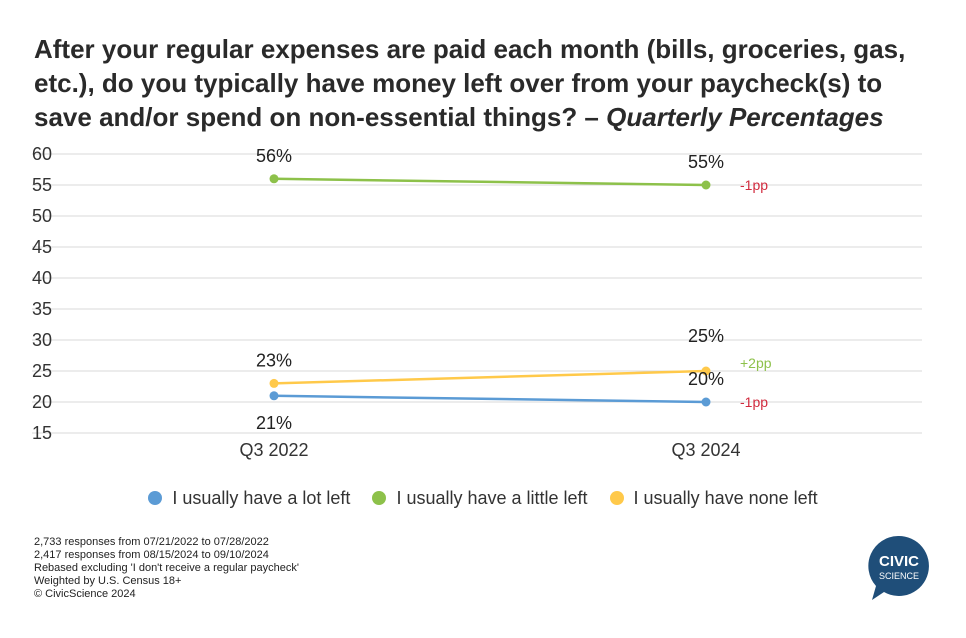 The height and width of the screenshot is (638, 966). What do you see at coordinates (899, 561) in the screenshot?
I see `logo-text-civic: CIVIC` at bounding box center [899, 561].